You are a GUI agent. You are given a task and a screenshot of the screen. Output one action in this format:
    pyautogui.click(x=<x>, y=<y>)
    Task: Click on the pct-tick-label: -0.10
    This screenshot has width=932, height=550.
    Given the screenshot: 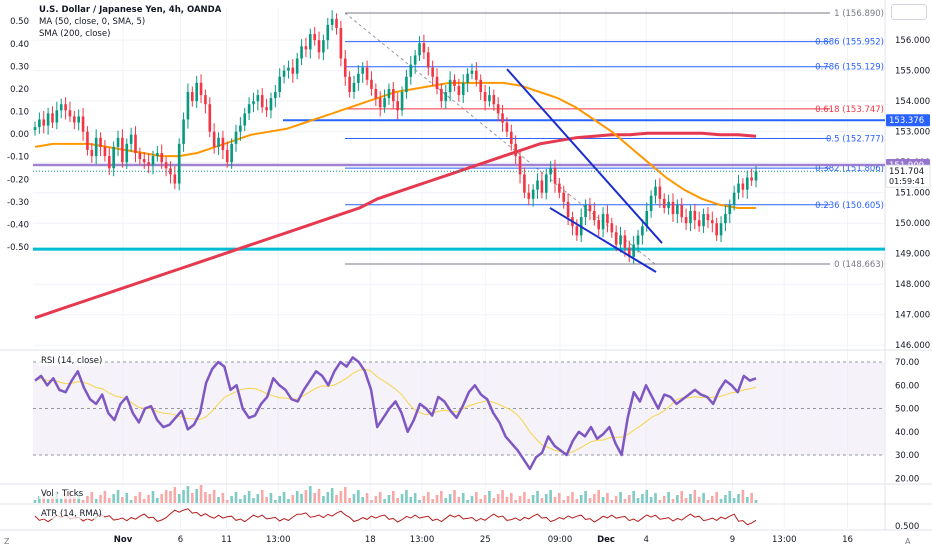 What is the action you would take?
    pyautogui.click(x=18, y=158)
    